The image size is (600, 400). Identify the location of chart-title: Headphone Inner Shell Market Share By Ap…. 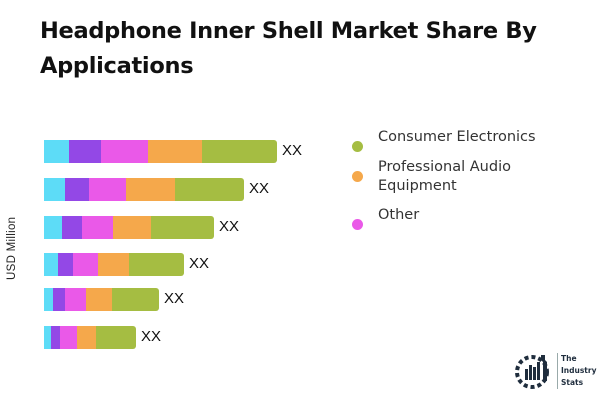
(288, 48).